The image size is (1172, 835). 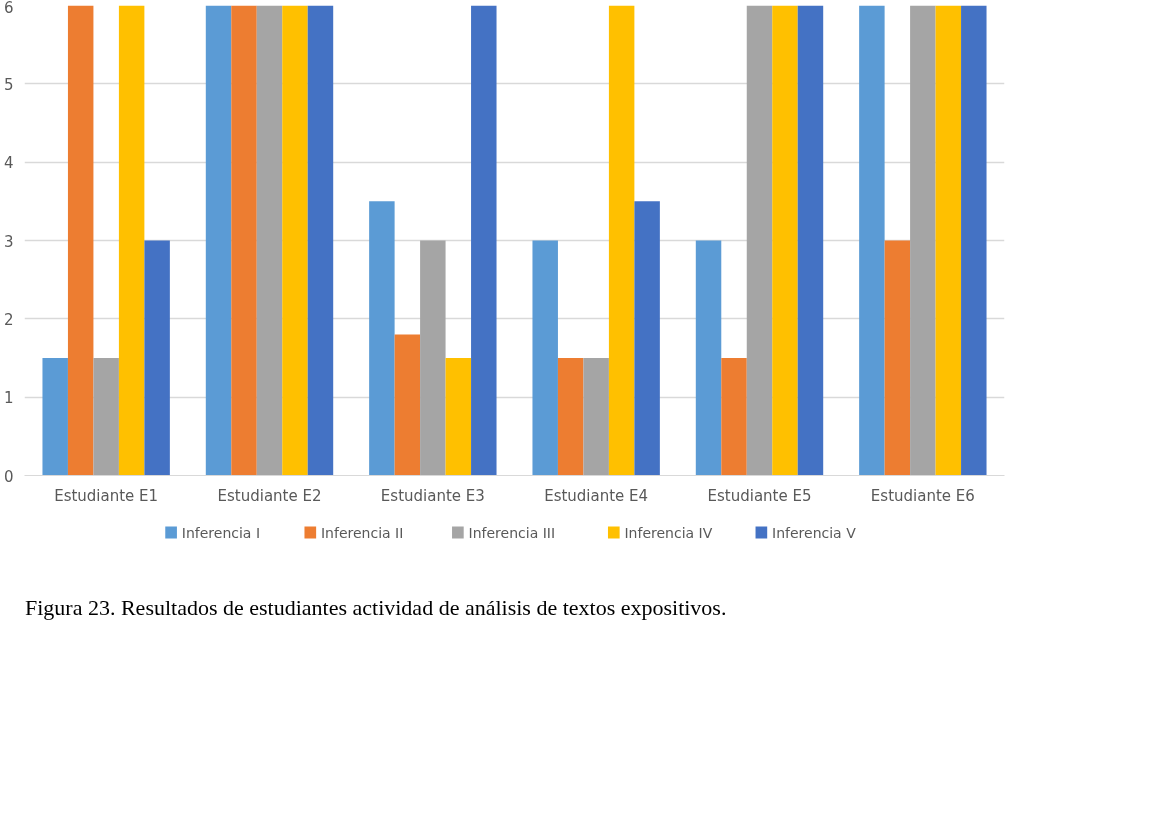 I want to click on x-tick-label: Estudiante E6, so click(x=922, y=495).